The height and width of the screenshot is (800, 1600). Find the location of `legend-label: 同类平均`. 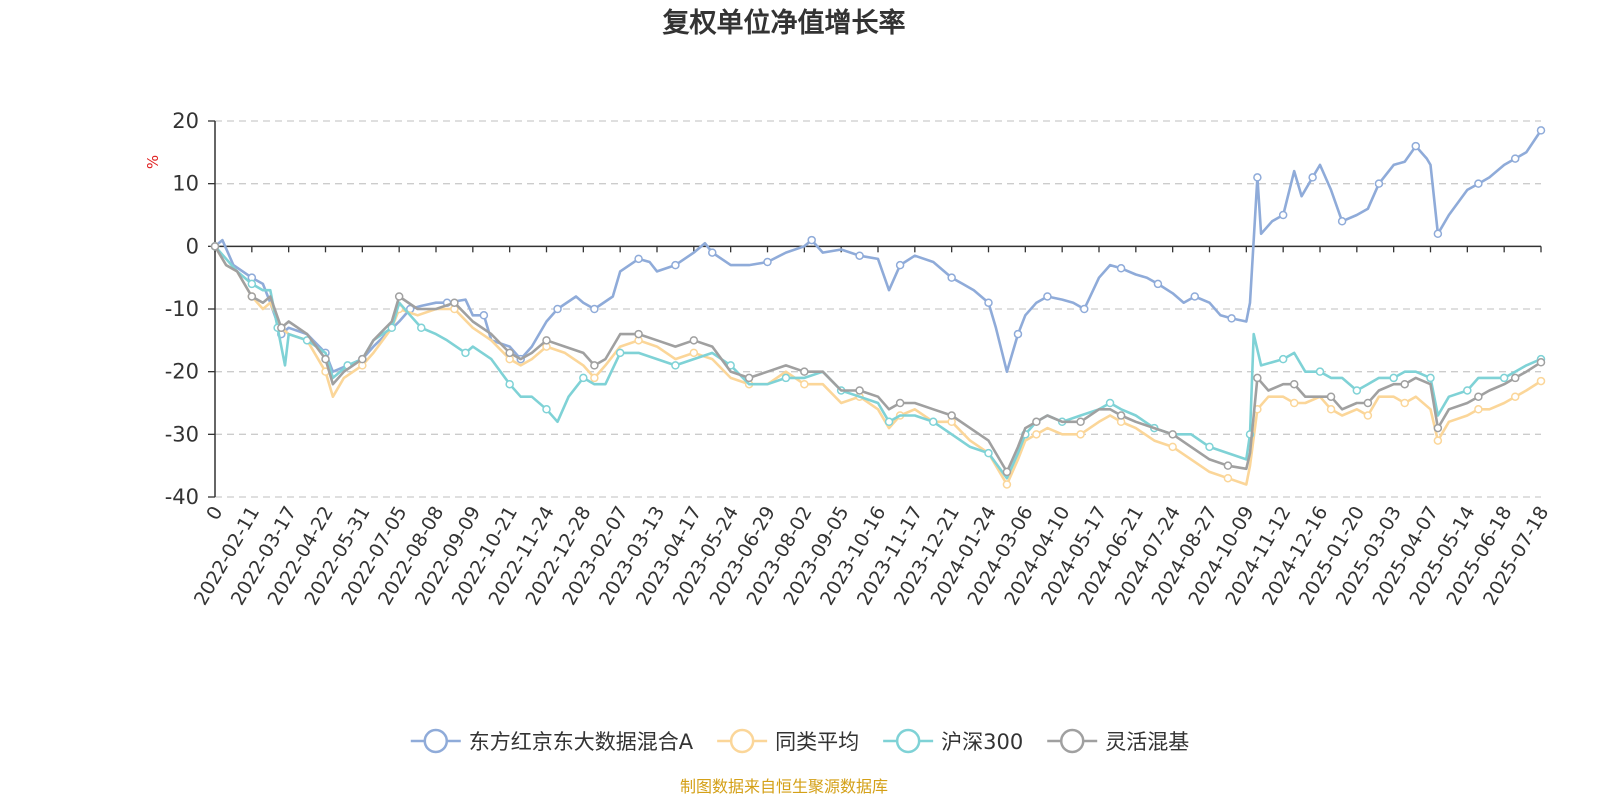

legend-label: 同类平均 is located at coordinates (817, 742).